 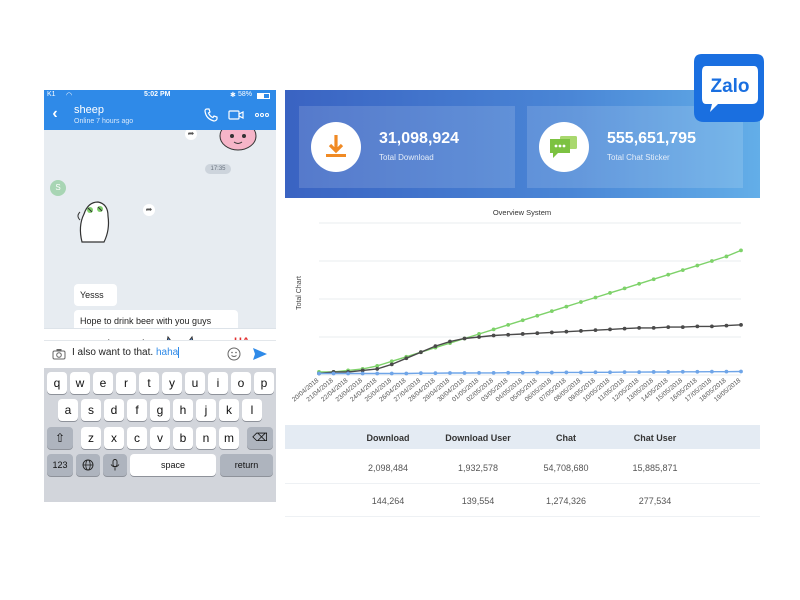 I want to click on share-icon: ➦, so click(x=191, y=135).